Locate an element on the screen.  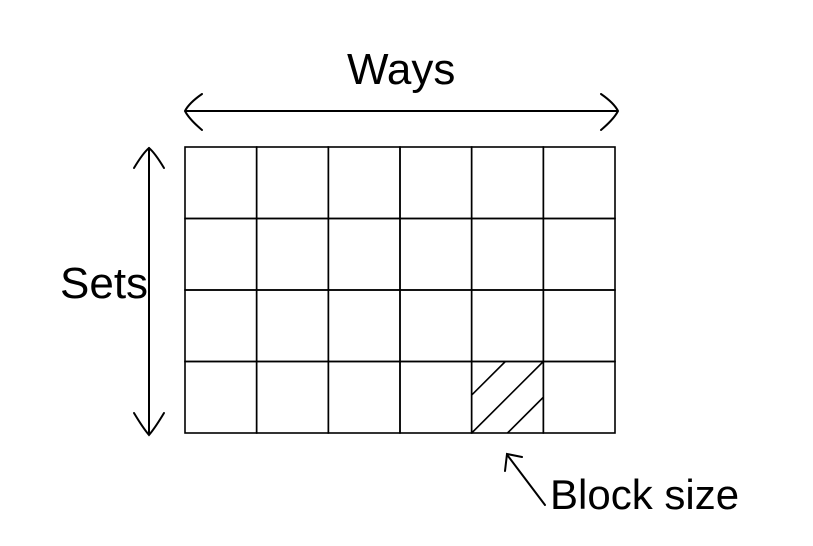
cache-block-r1-c6 is located at coordinates (579, 183).